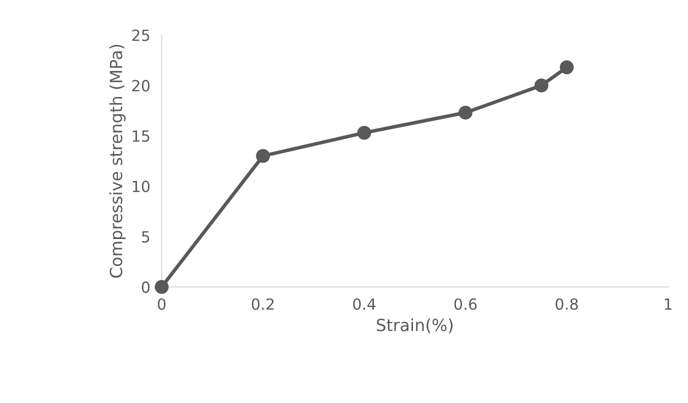 The width and height of the screenshot is (688, 403). I want to click on y-tick-label: 20, so click(141, 86).